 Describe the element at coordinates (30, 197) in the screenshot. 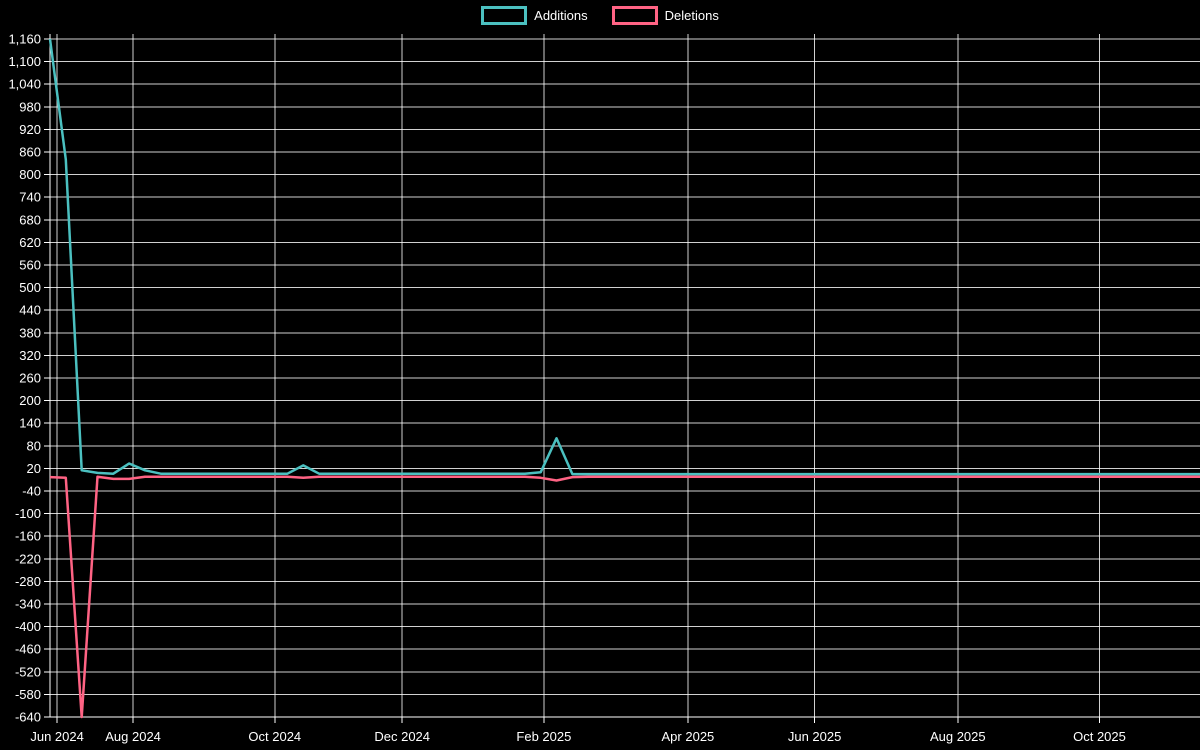

I see `y-tick-label: 740` at that location.